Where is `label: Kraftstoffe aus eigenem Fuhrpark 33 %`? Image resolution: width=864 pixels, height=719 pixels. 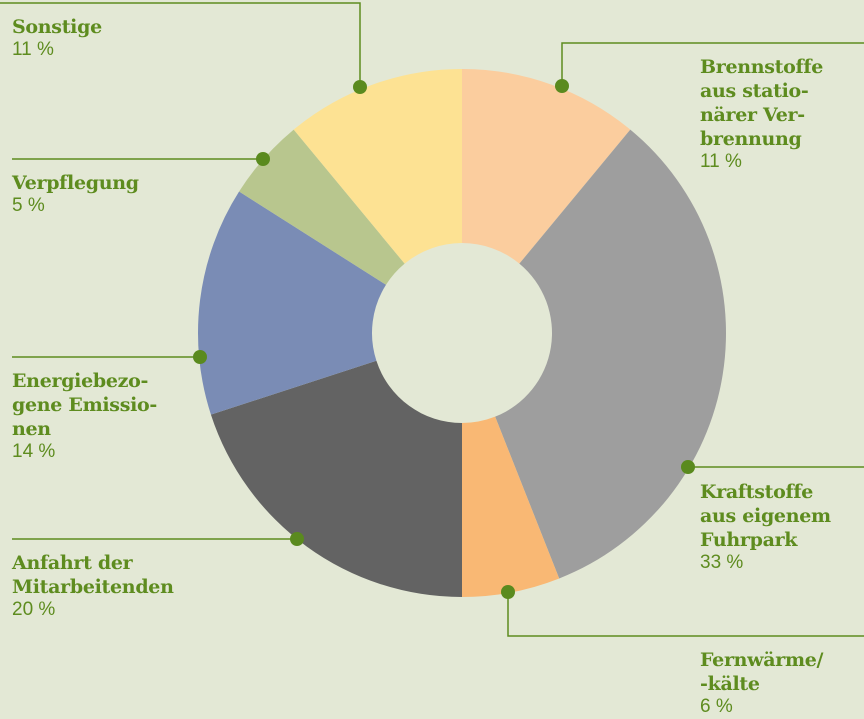
label: Kraftstoffe aus eigenem Fuhrpark 33 % is located at coordinates (765, 527).